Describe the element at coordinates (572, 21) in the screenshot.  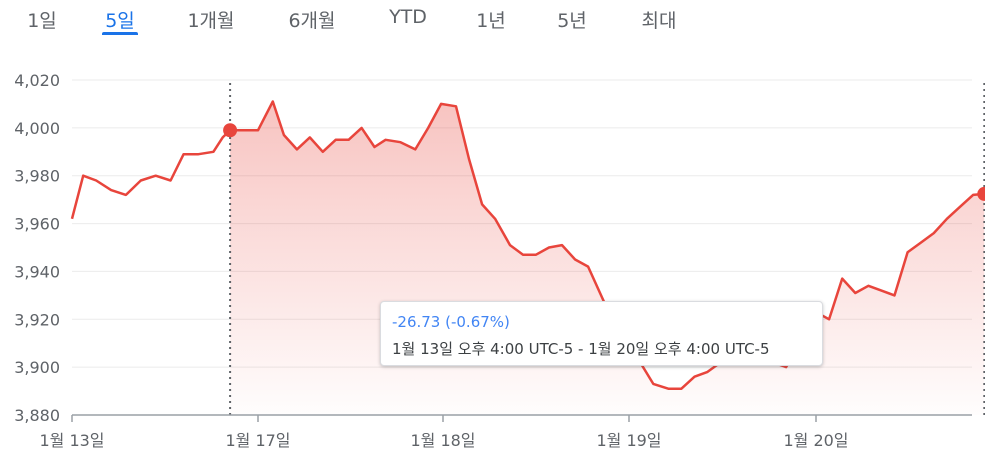
I see `range-tab-6: 5년` at that location.